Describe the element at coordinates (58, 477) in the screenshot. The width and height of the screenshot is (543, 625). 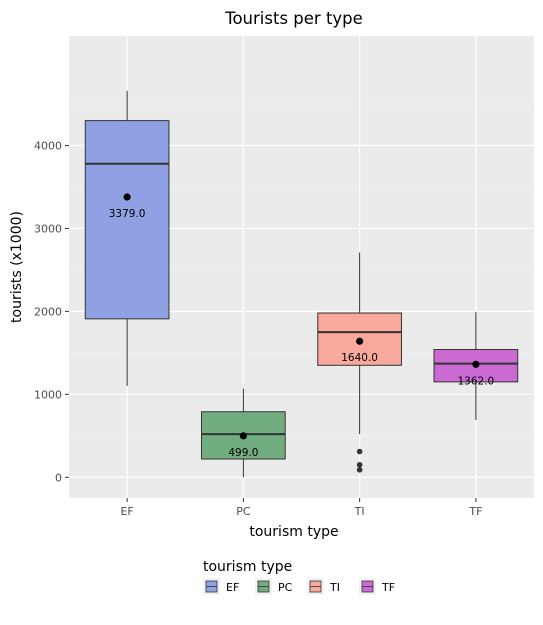
I see `y-tick-label: 0` at that location.